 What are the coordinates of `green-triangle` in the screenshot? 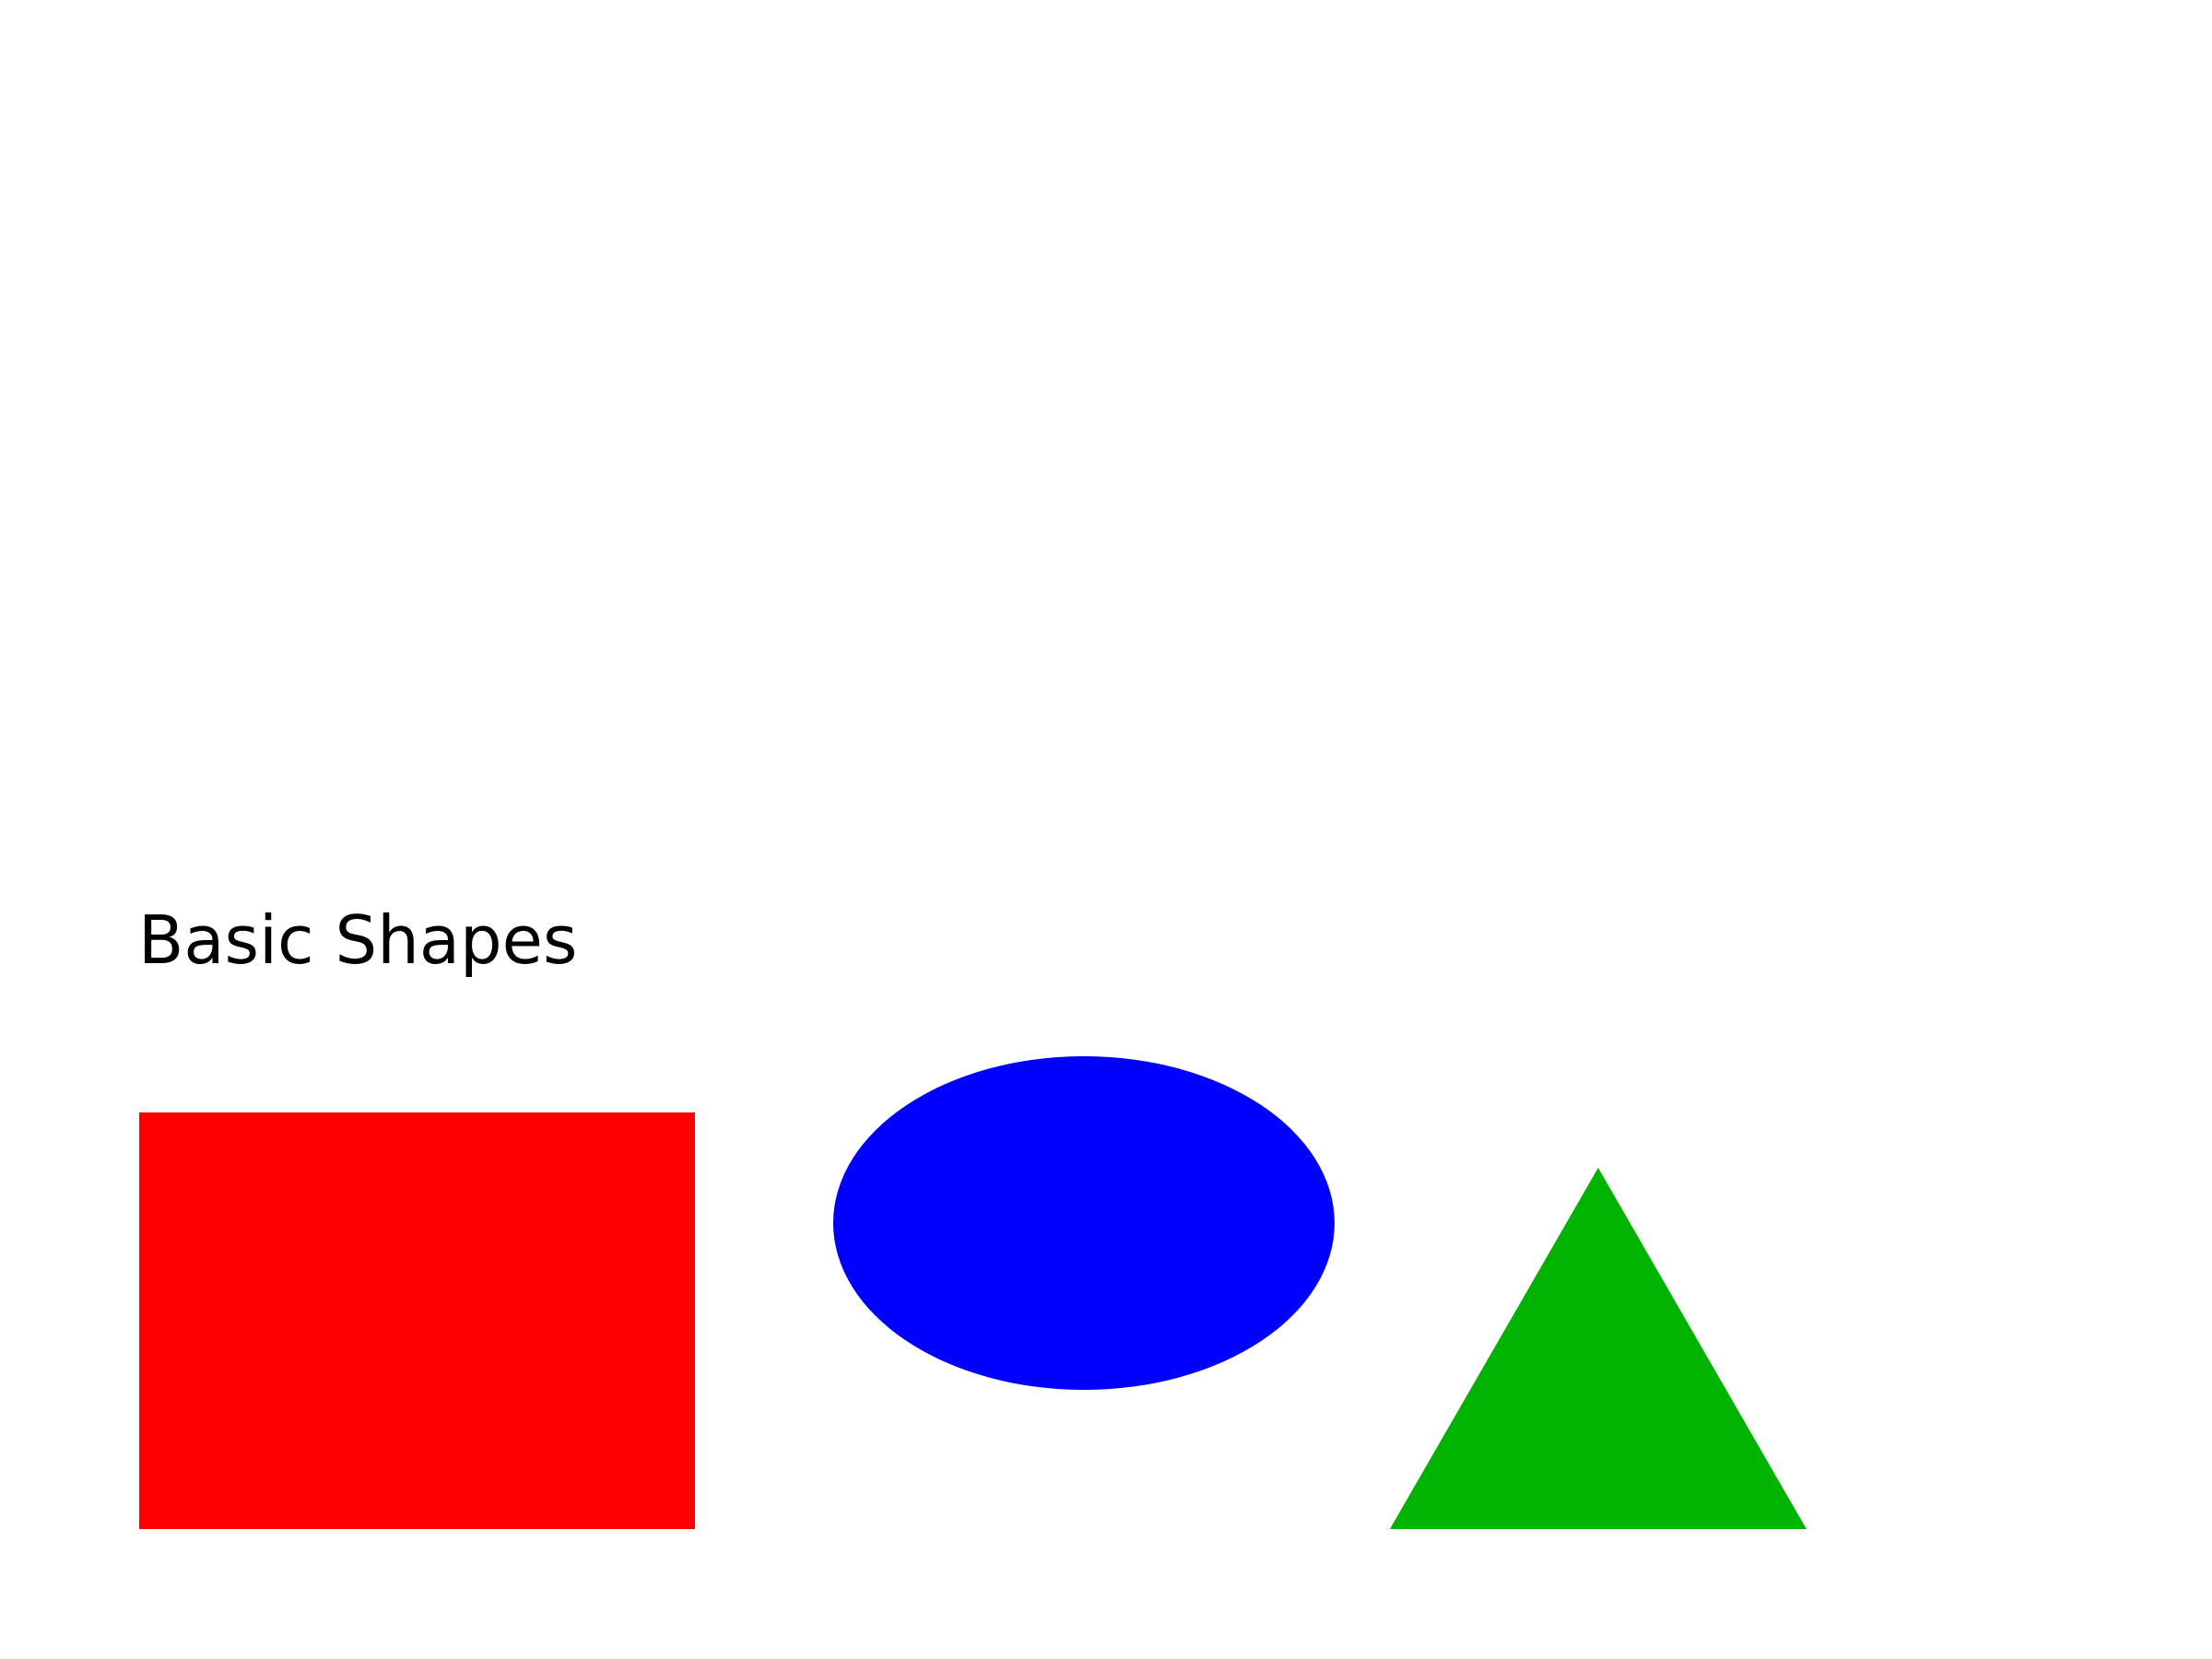 It's located at (1598, 1348).